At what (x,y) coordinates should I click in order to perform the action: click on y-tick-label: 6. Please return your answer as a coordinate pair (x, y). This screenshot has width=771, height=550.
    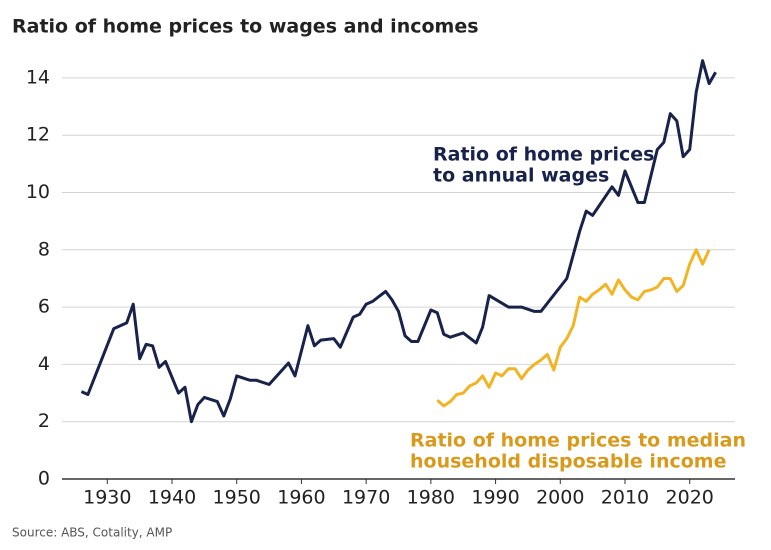
    Looking at the image, I should click on (44, 307).